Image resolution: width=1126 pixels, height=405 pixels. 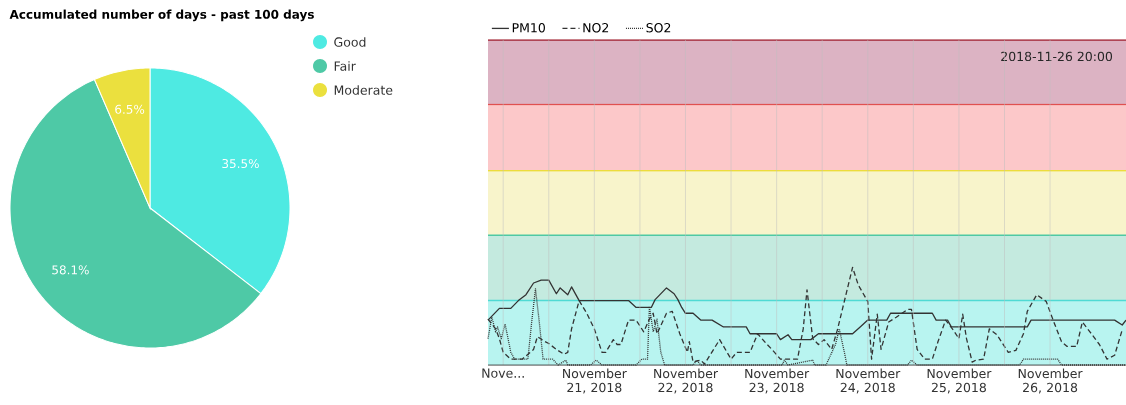 I want to click on x-tick-label: November 24, 2018, so click(x=868, y=381).